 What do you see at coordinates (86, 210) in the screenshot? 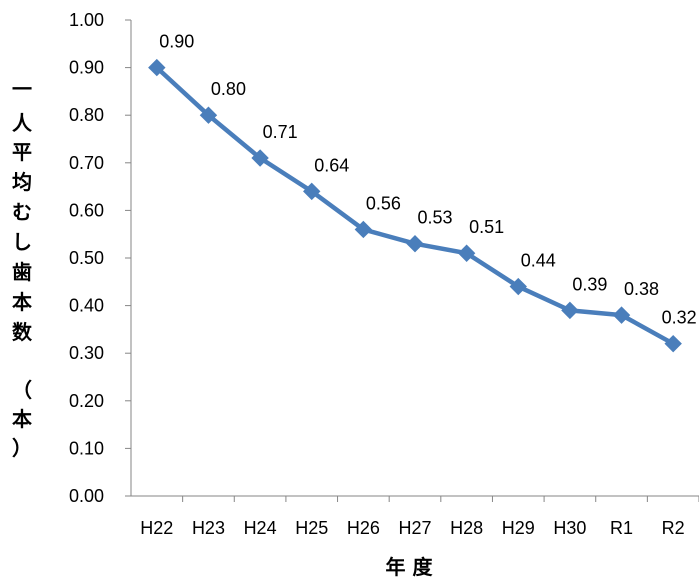
I see `y-tick-label: 0.60` at bounding box center [86, 210].